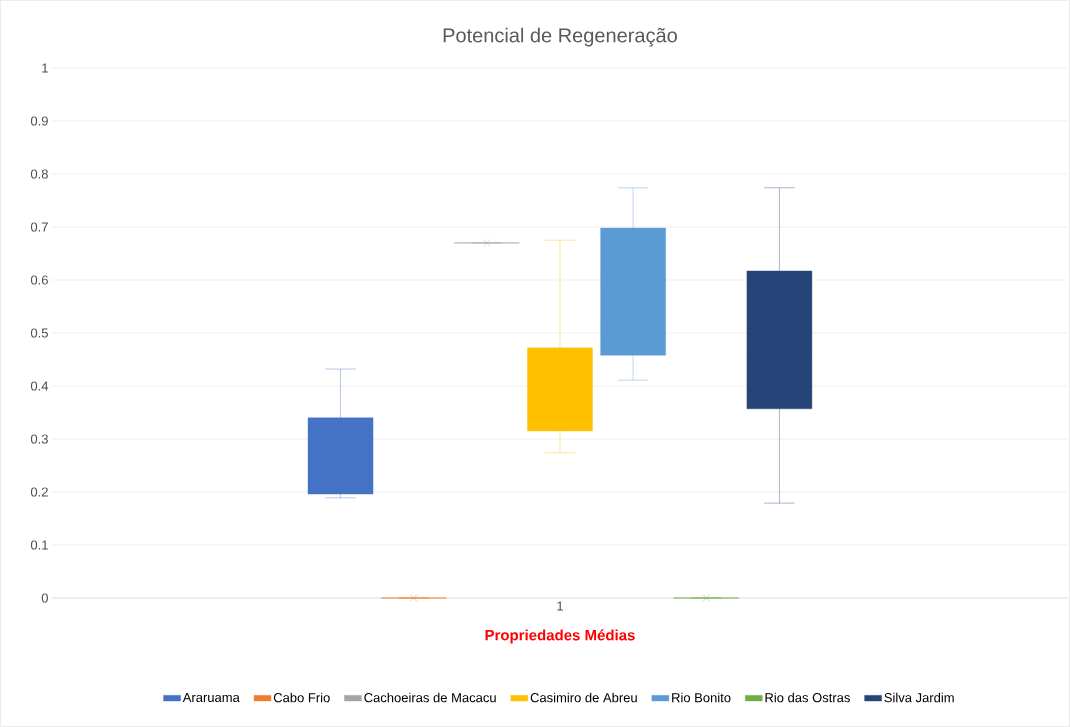 The width and height of the screenshot is (1070, 727). What do you see at coordinates (45, 68) in the screenshot?
I see `y-tick-label: 1` at bounding box center [45, 68].